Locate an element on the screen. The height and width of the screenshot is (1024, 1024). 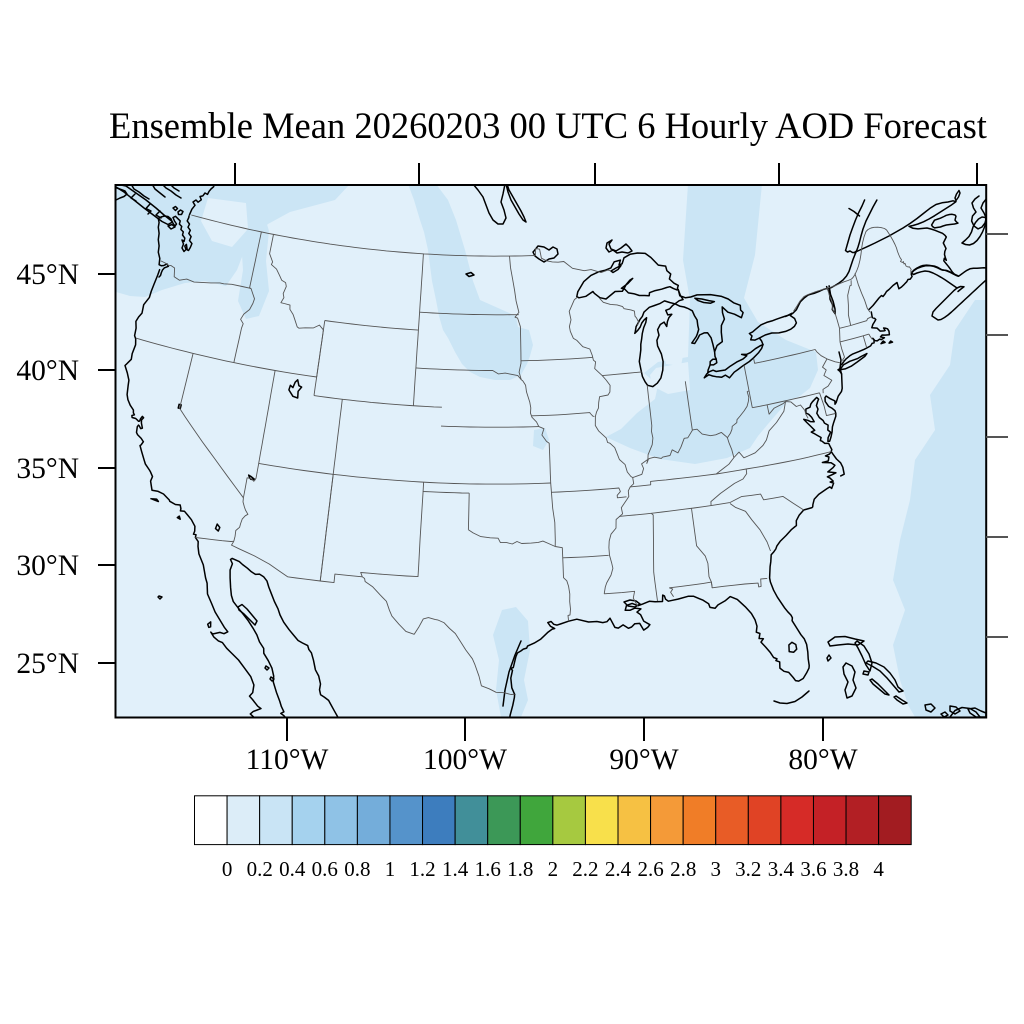
svg-text: 3.4 is located at coordinates (781, 869).